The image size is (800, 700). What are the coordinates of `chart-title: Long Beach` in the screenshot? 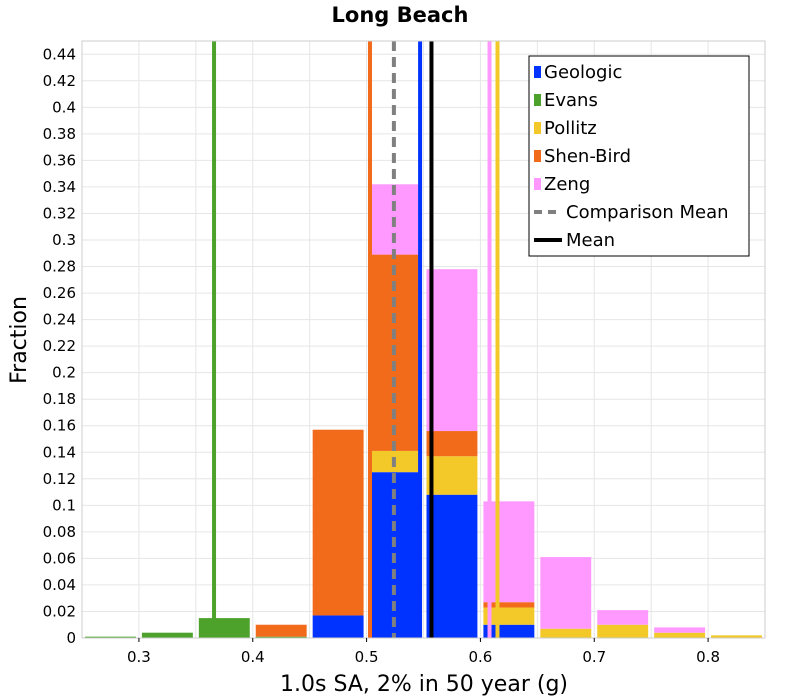 It's located at (400, 15).